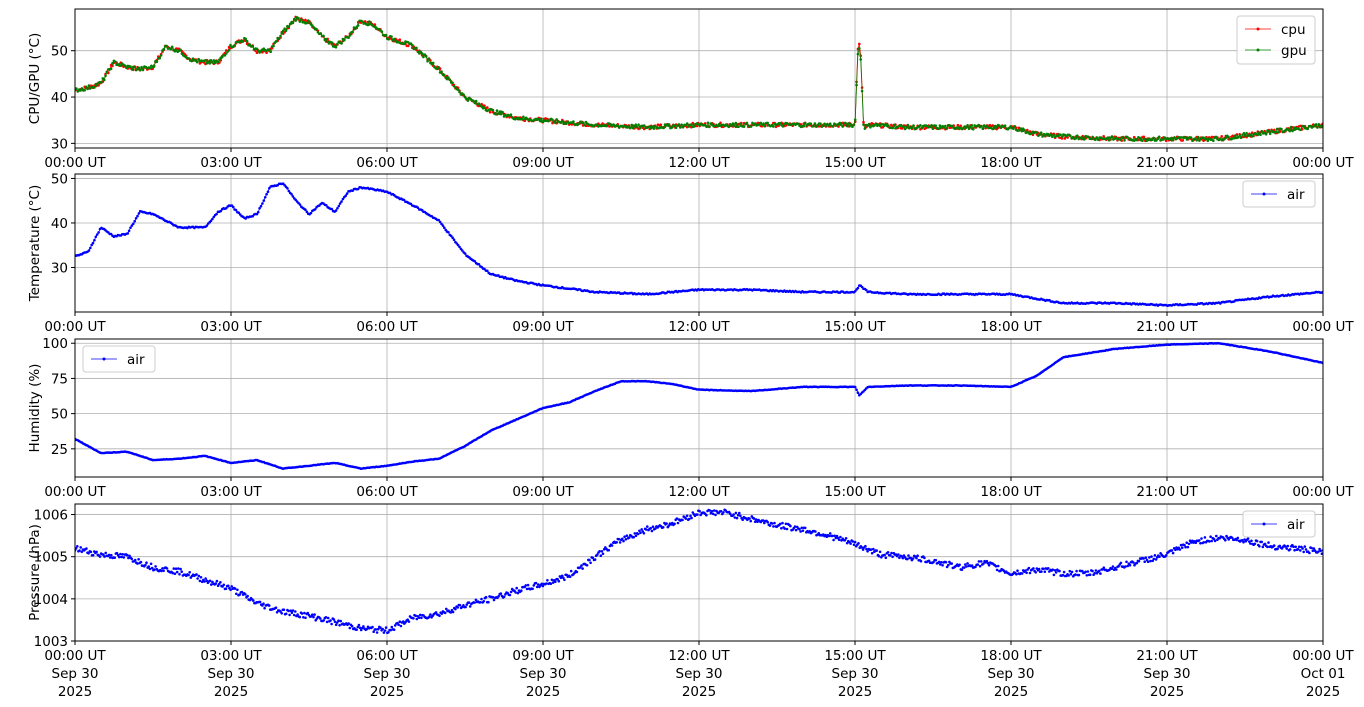 The image size is (1364, 707). I want to click on x-tick-label: 06:00 UT, so click(387, 656).